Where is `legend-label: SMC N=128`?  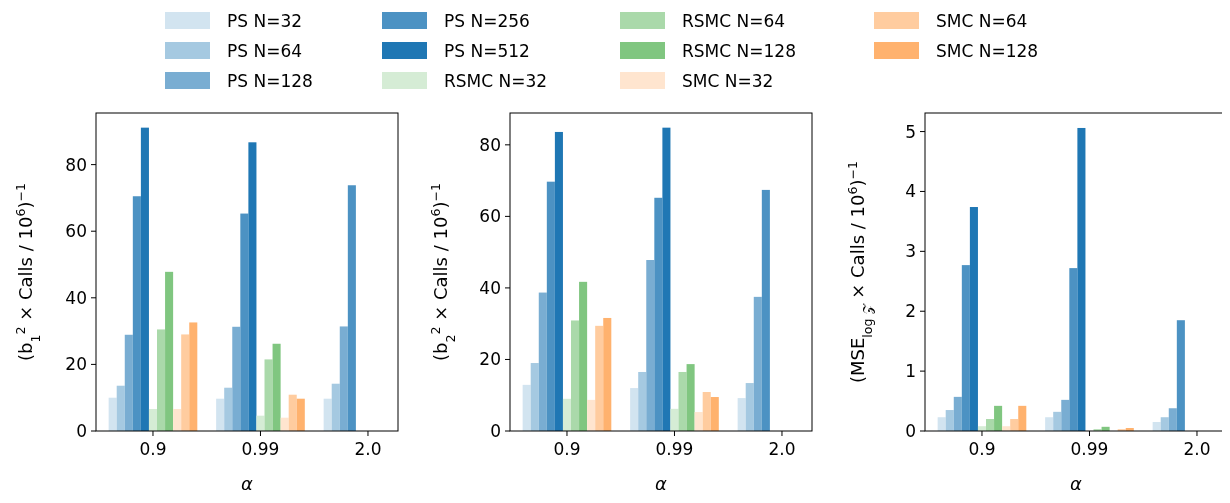 legend-label: SMC N=128 is located at coordinates (987, 50).